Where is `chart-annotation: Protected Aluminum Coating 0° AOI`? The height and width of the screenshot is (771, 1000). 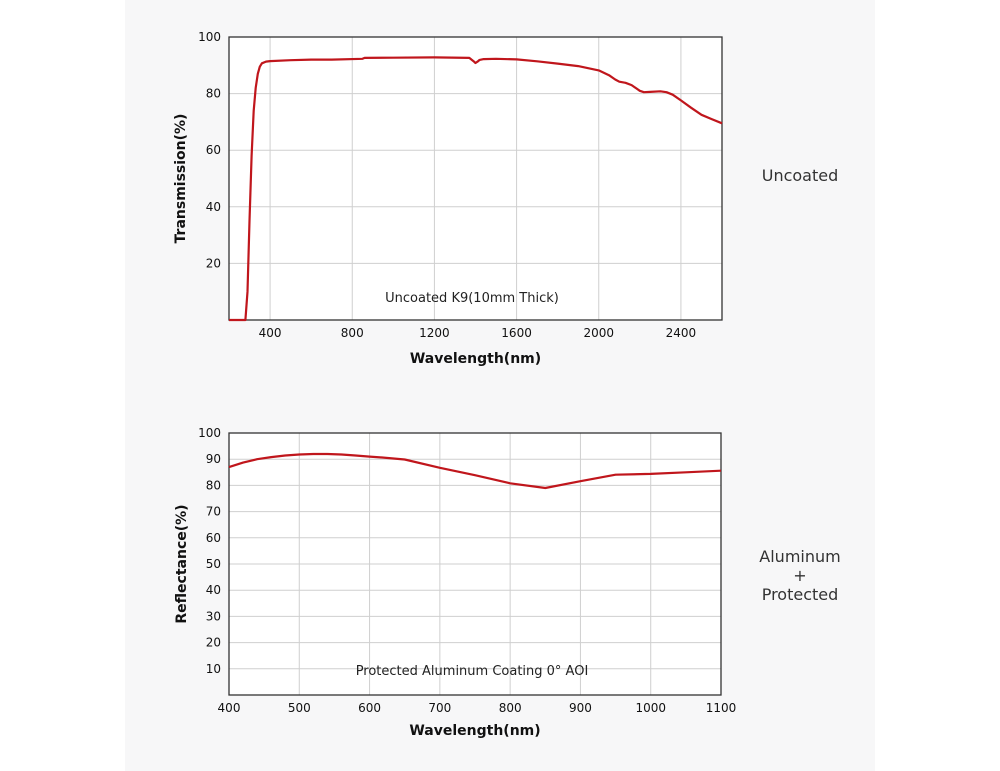 chart-annotation: Protected Aluminum Coating 0° AOI is located at coordinates (472, 671).